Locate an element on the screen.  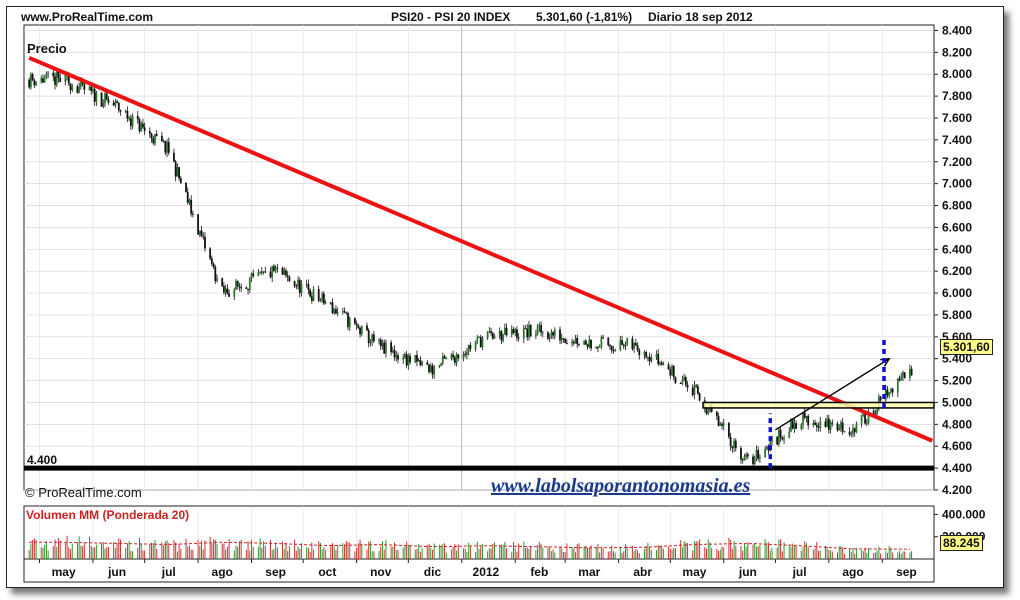
price-panel-title: Precio is located at coordinates (47, 48).